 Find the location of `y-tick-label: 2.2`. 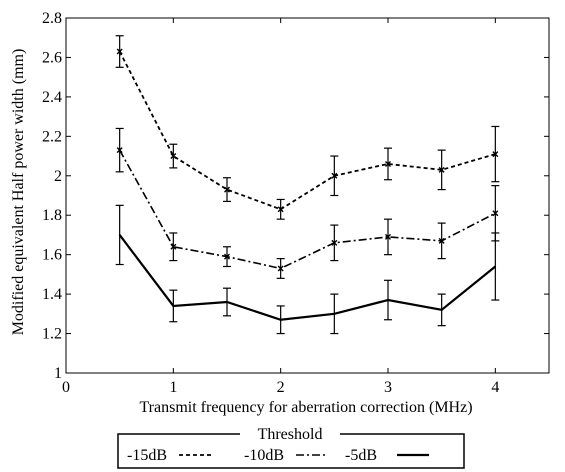

y-tick-label: 2.2 is located at coordinates (52, 136).